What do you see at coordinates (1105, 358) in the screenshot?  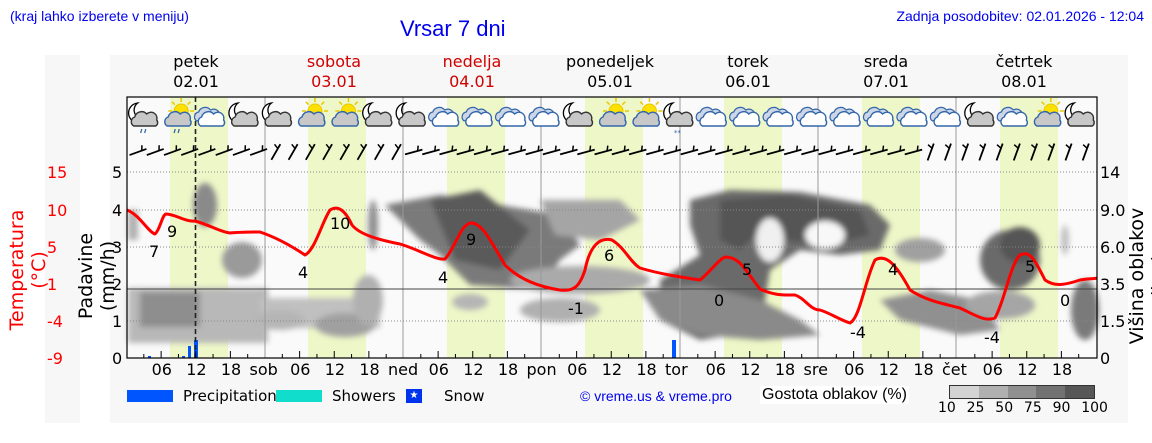 I see `cloud-height-tick: 0` at bounding box center [1105, 358].